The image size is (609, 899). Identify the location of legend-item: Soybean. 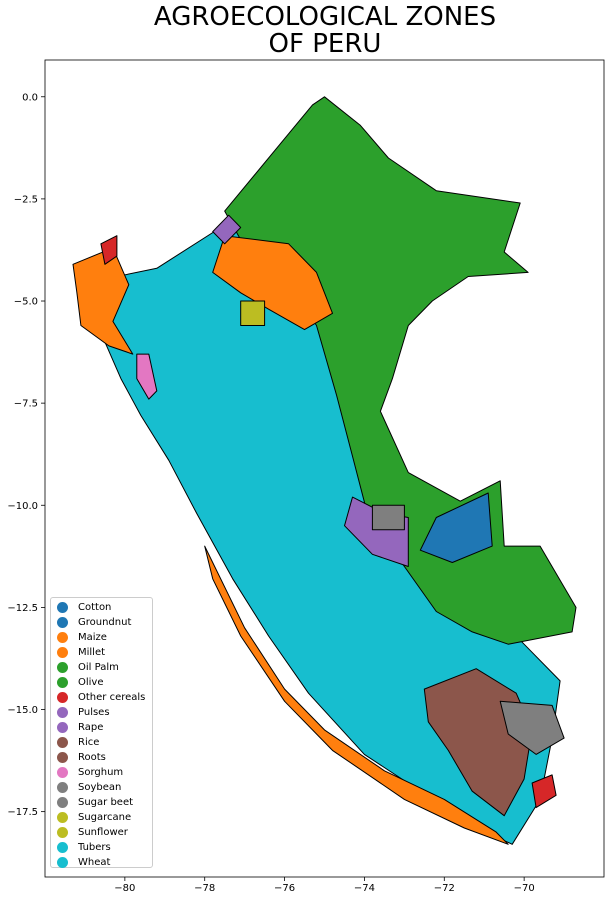
(104, 787).